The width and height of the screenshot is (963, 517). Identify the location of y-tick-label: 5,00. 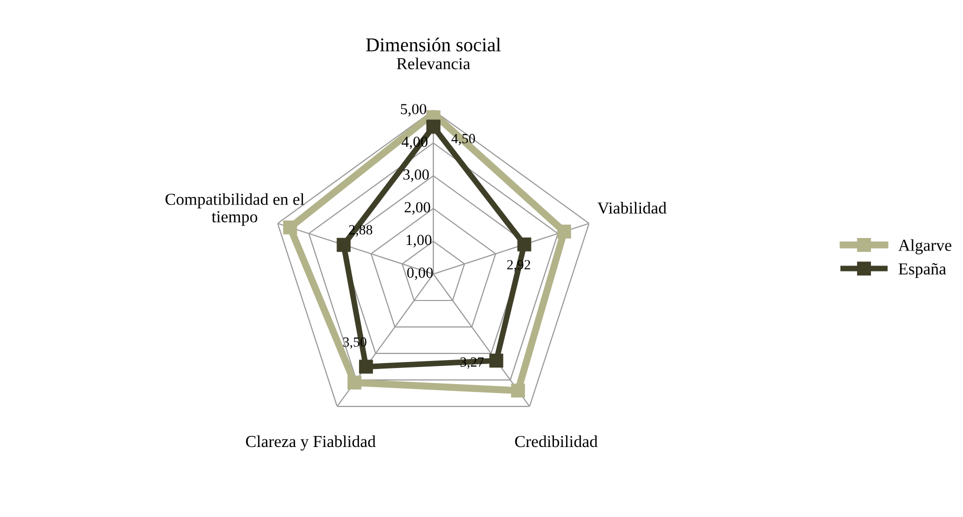
(413, 110).